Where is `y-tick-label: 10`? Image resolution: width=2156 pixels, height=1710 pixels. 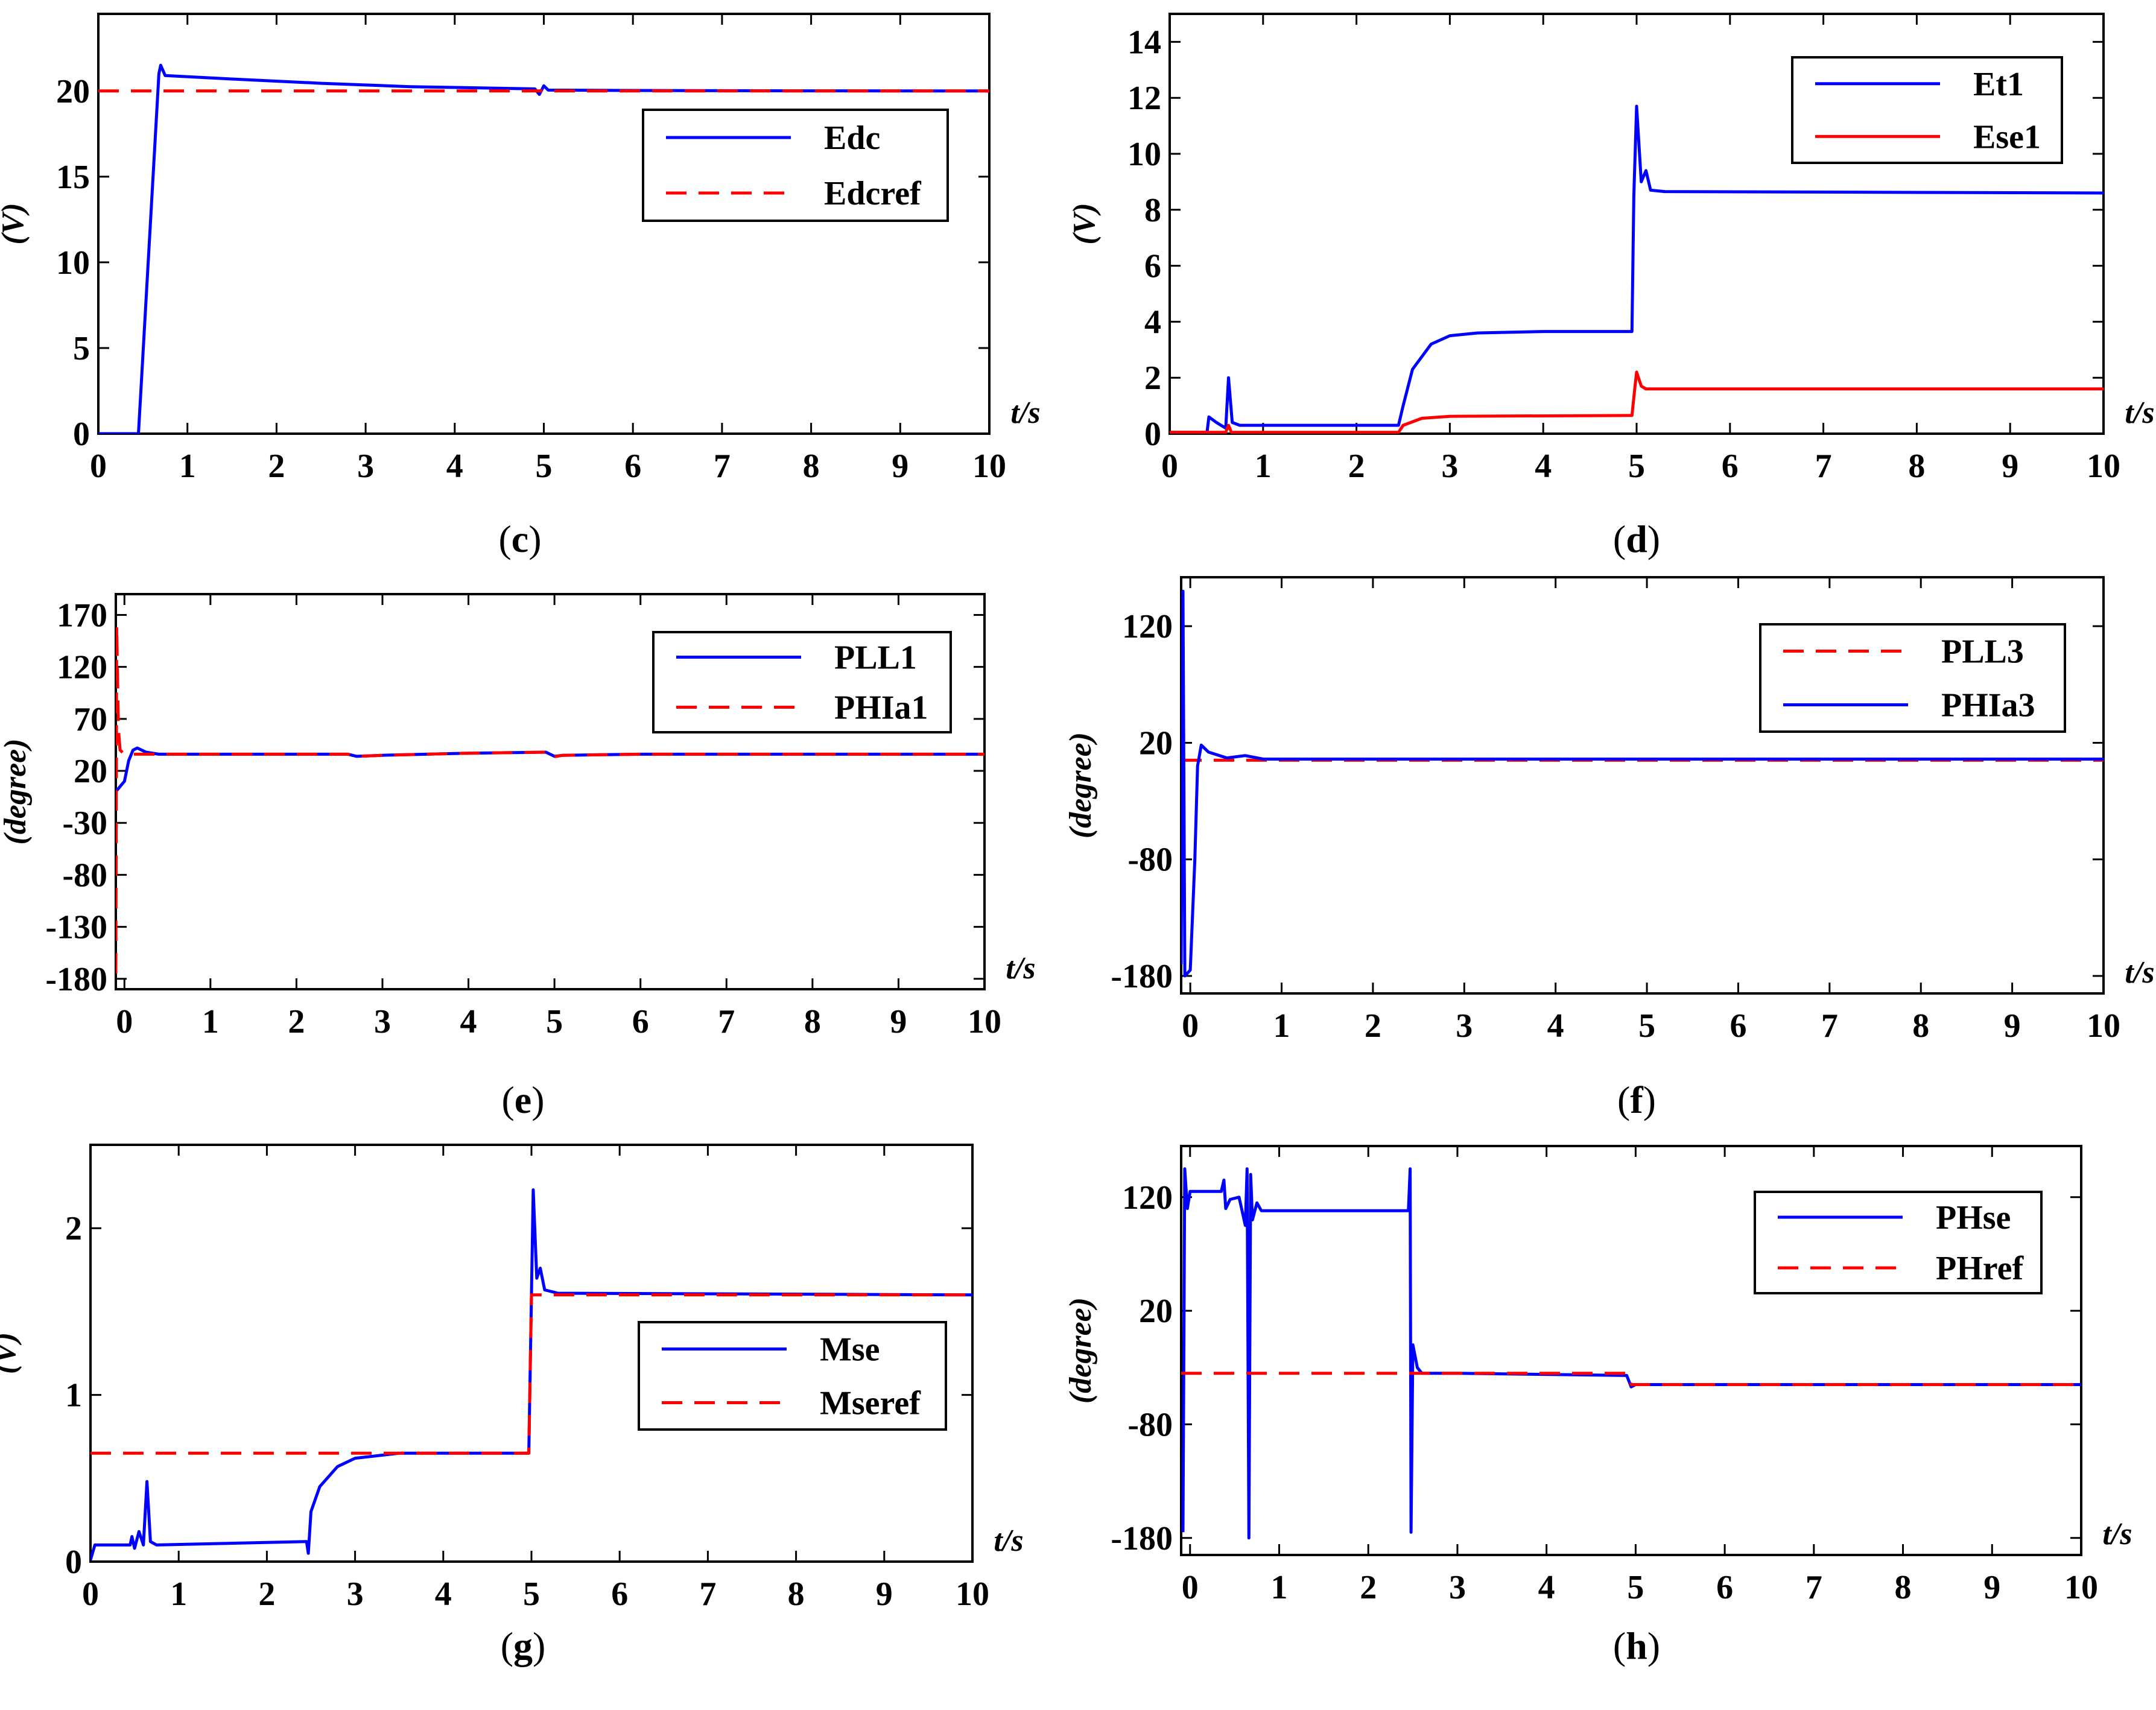
y-tick-label: 10 is located at coordinates (1144, 154).